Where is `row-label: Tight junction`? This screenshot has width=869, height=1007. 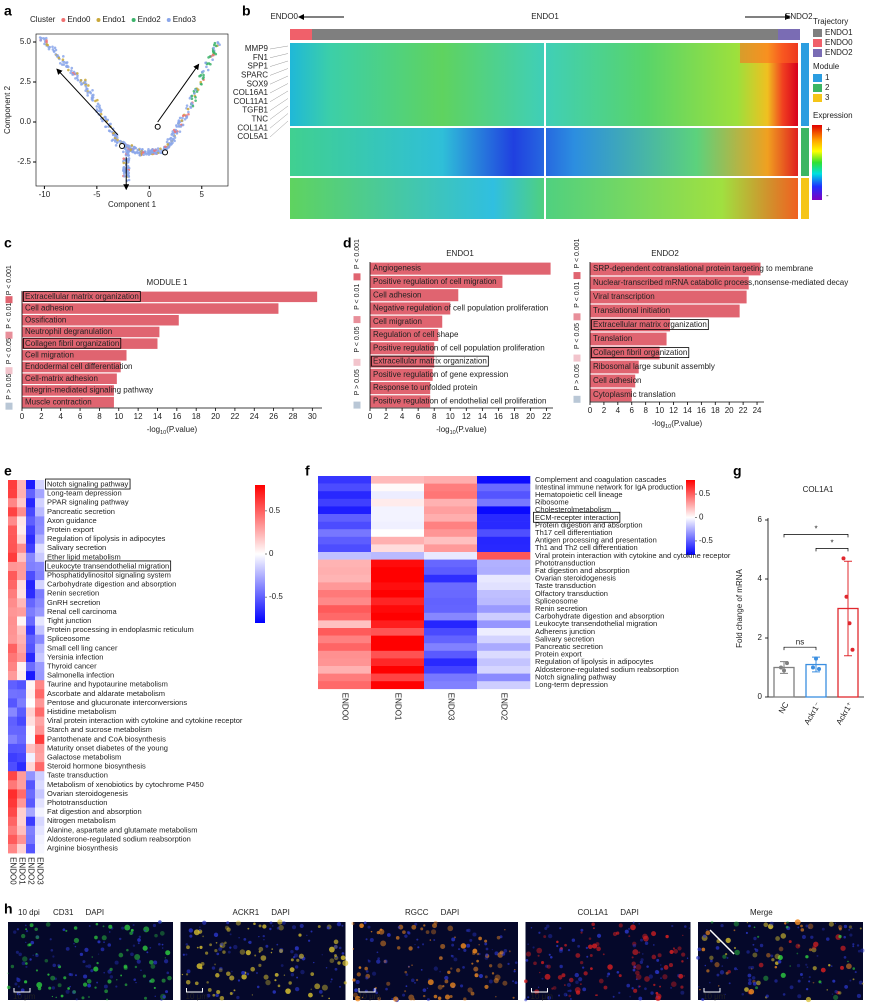
row-label: Tight junction is located at coordinates (69, 620).